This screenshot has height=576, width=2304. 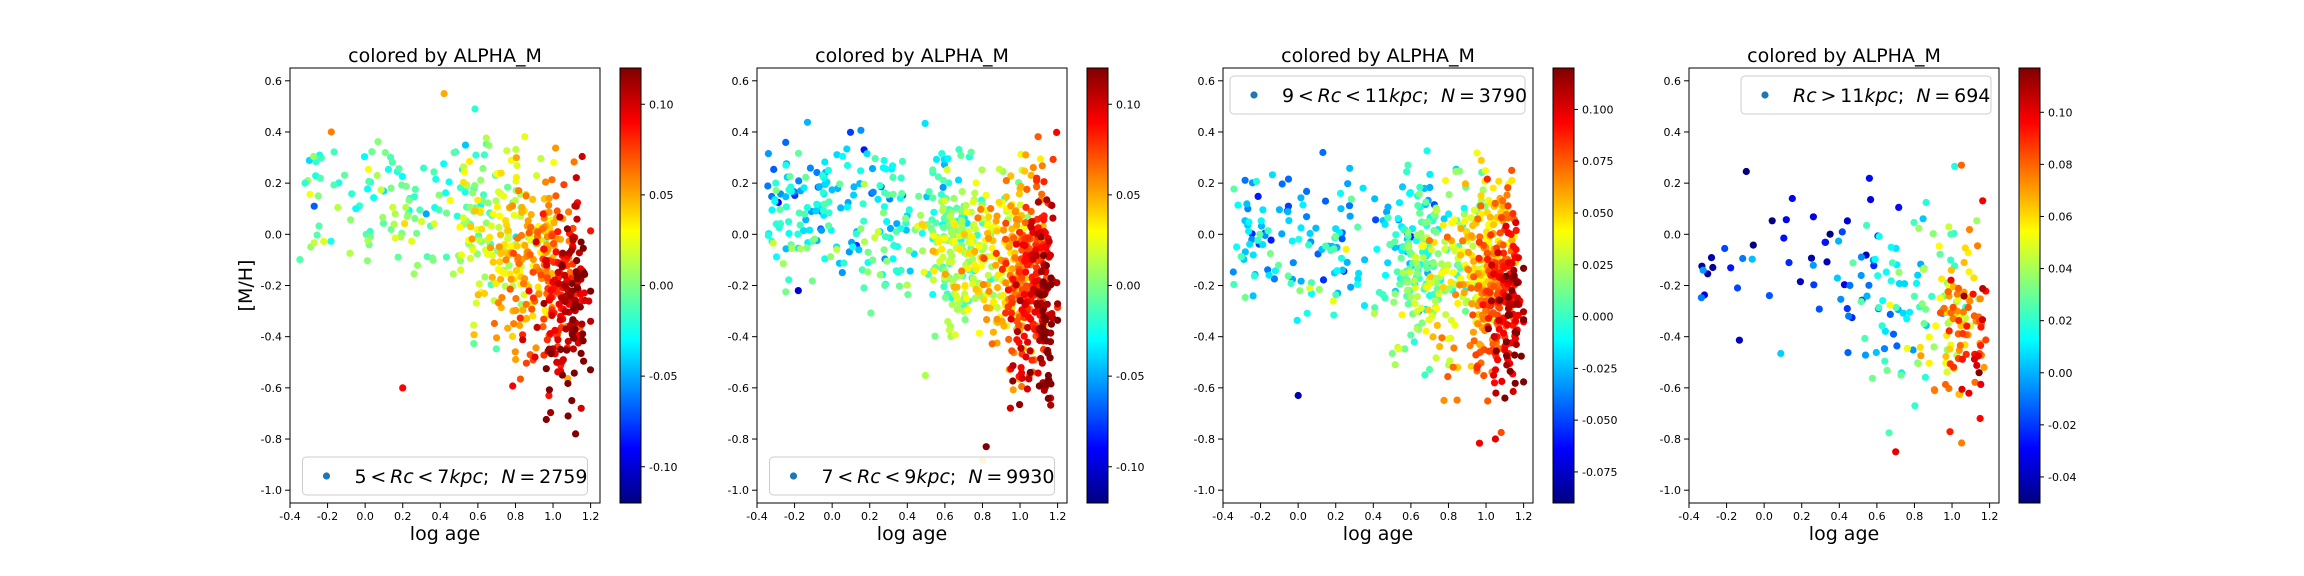 What do you see at coordinates (2060, 216) in the screenshot?
I see `colorbar-tick-label: 0.06` at bounding box center [2060, 216].